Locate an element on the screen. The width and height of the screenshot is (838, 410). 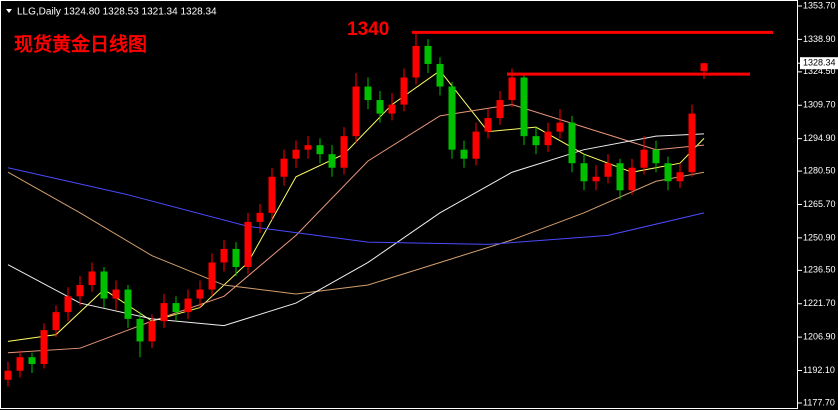
y-tick-label: 1192.10 is located at coordinates (819, 370).